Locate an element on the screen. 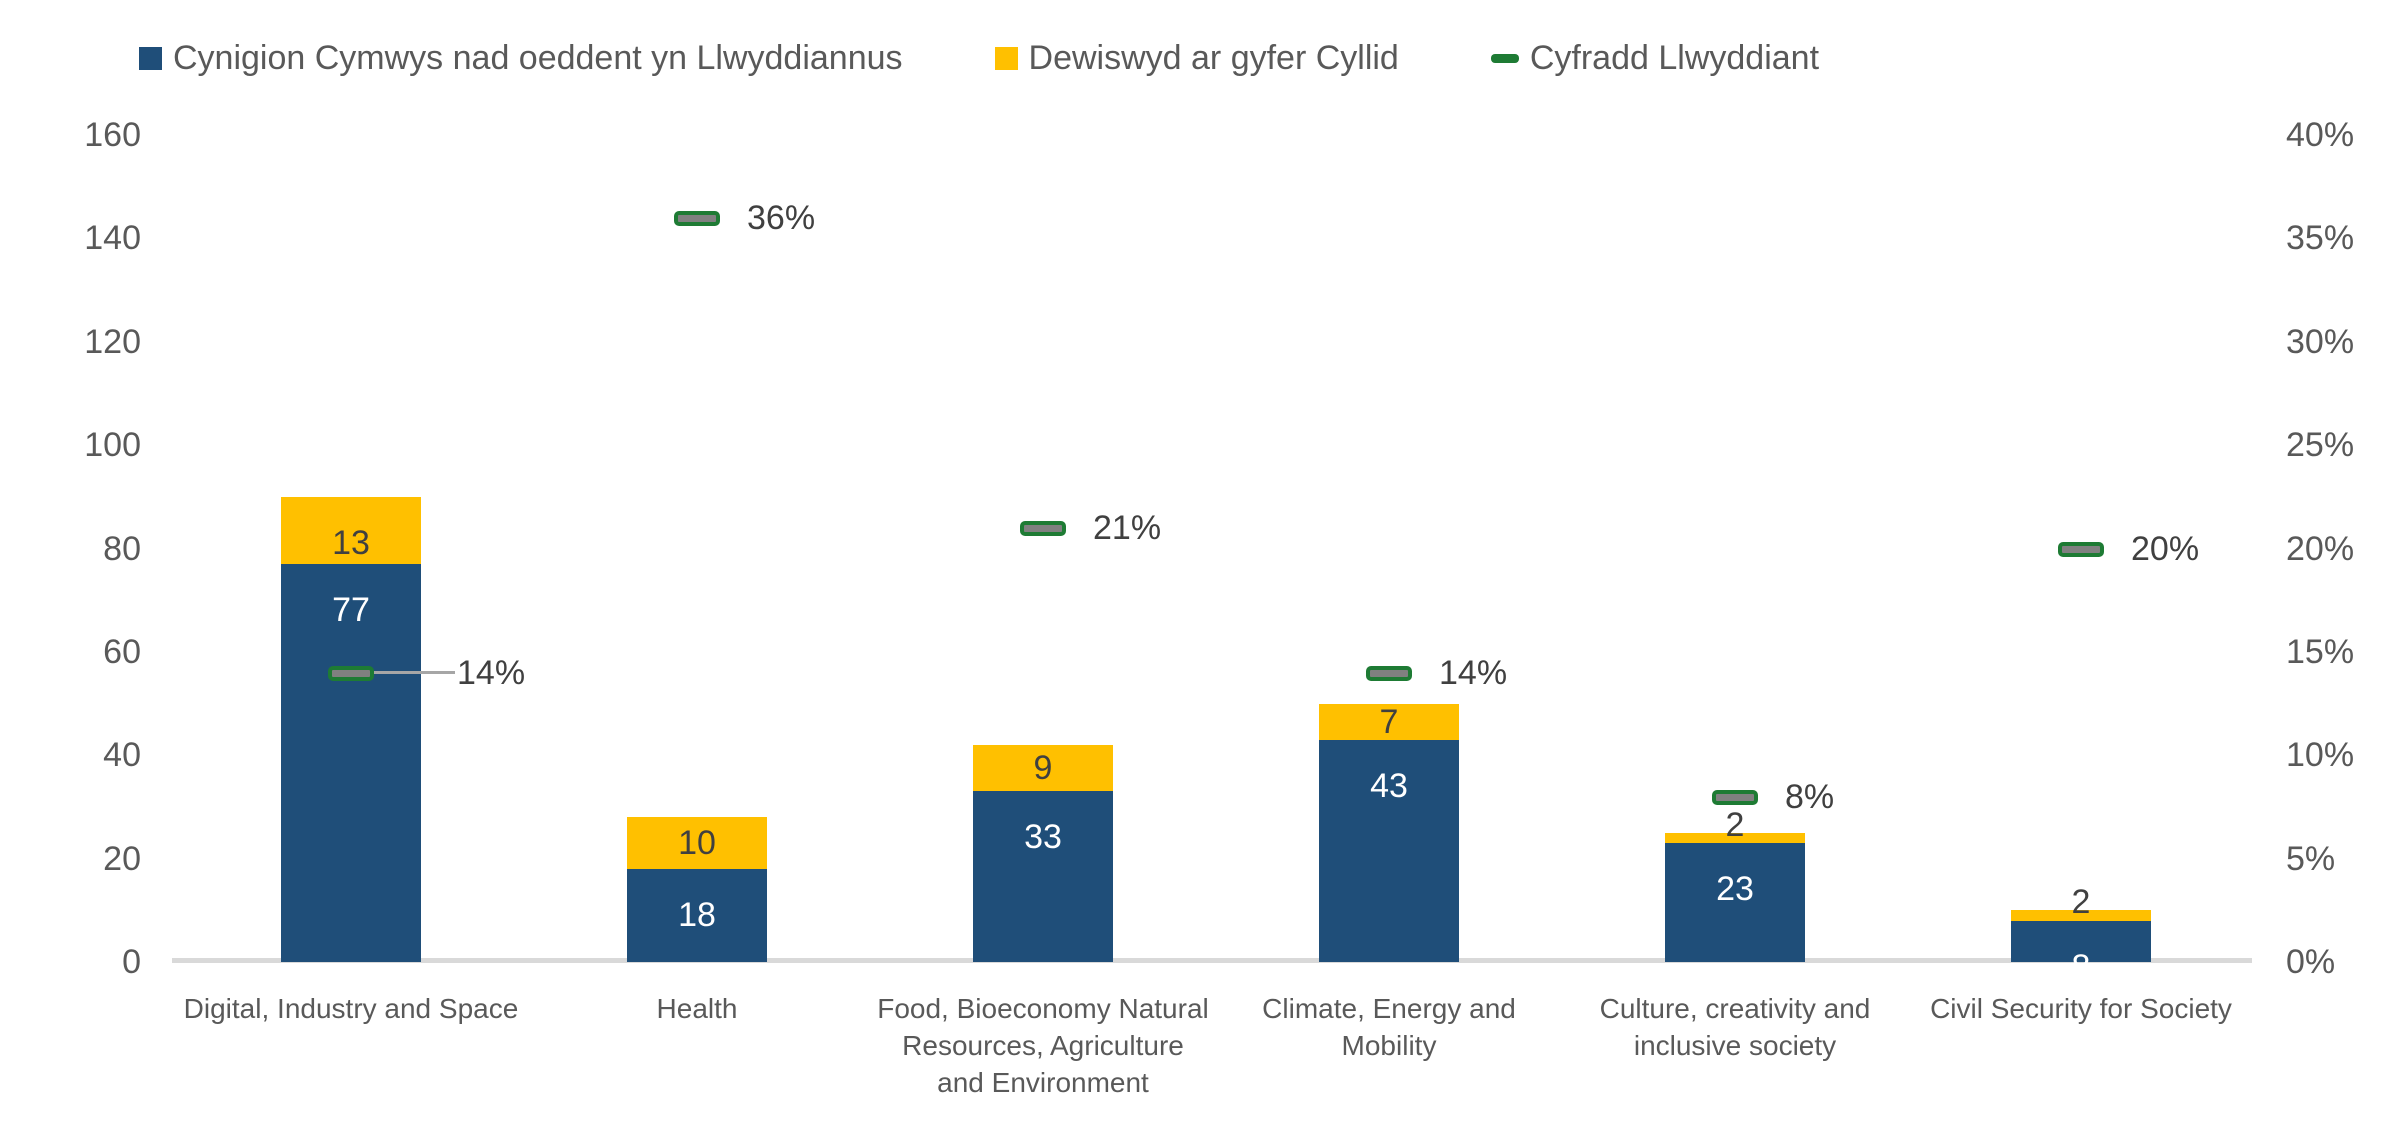  legend-item-success-rate: Cyfradd Llwyddiant is located at coordinates (1655, 58).